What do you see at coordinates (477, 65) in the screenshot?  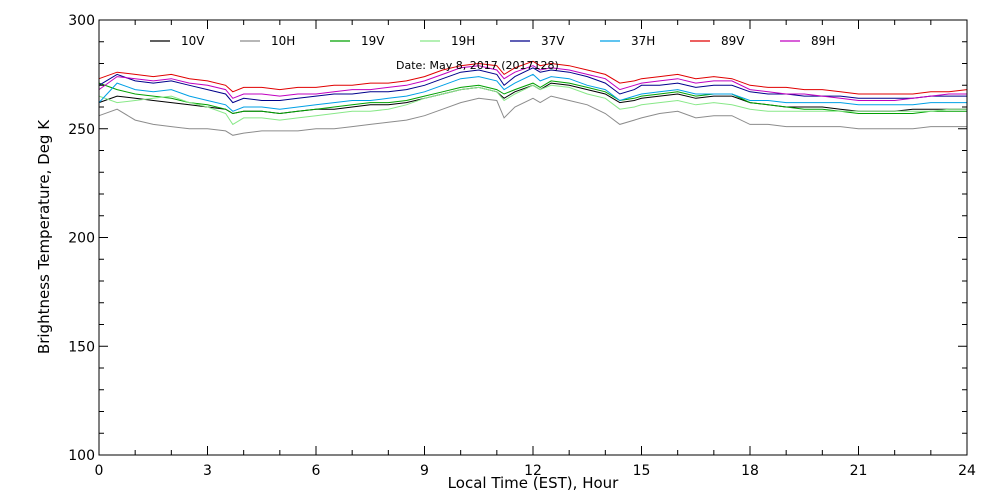 I see `date-annotation: Date: May 8, 2017 (2017128)` at bounding box center [477, 65].